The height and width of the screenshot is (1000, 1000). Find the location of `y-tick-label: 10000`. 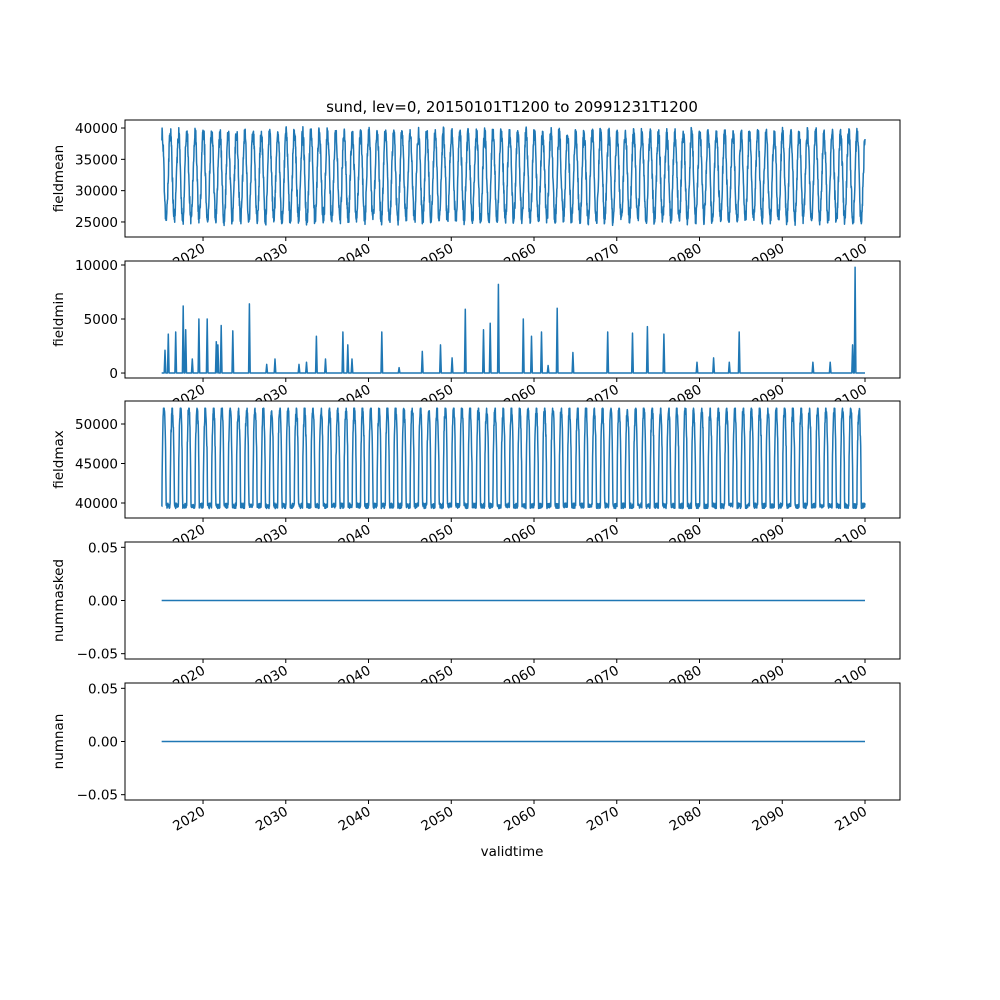

y-tick-label: 10000 is located at coordinates (96, 266).